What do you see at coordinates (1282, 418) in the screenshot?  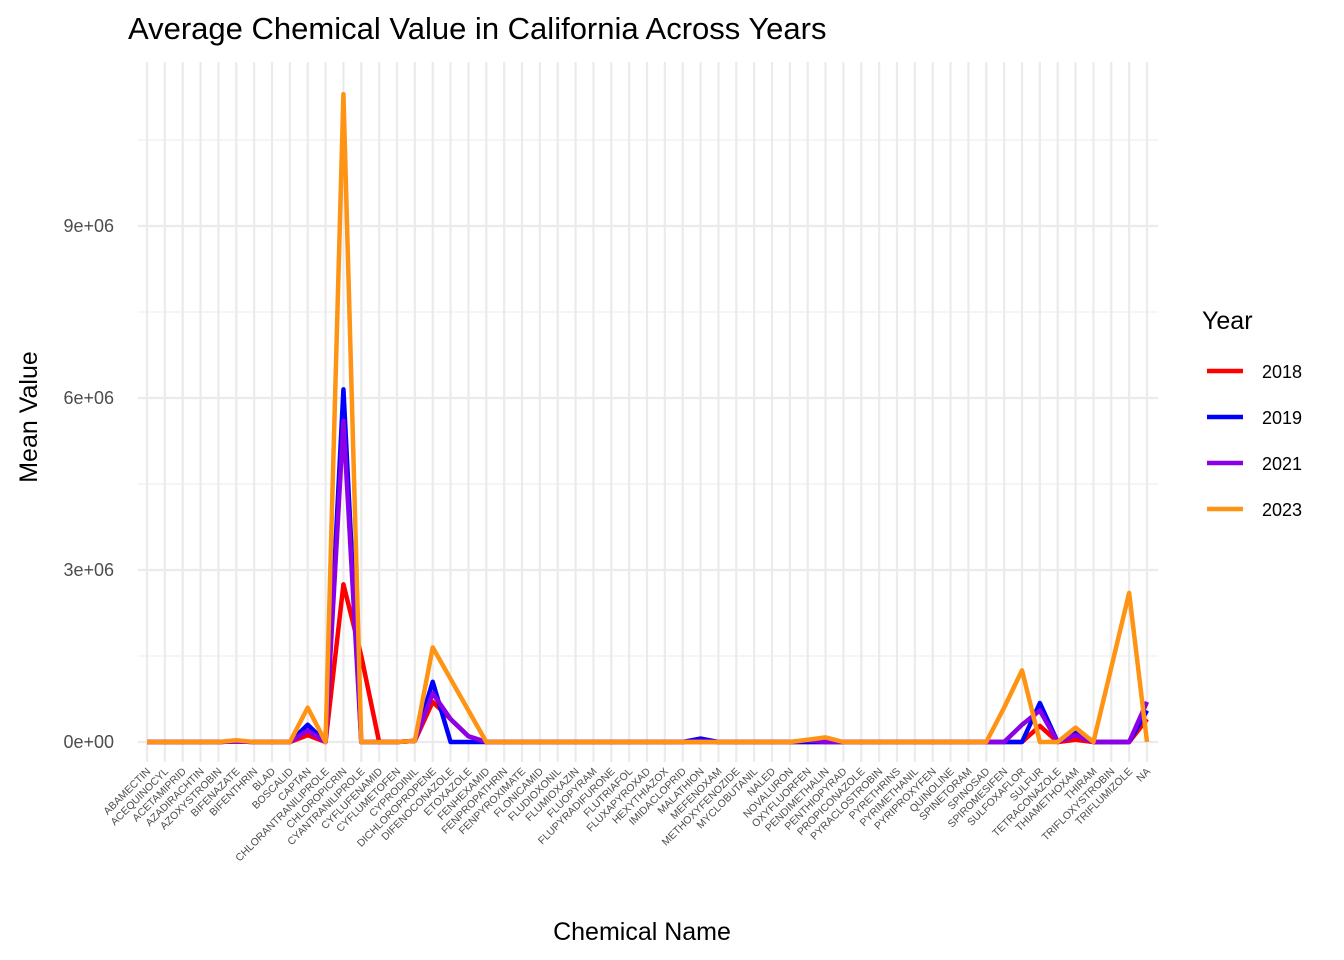 I see `legend-label: 2019` at bounding box center [1282, 418].